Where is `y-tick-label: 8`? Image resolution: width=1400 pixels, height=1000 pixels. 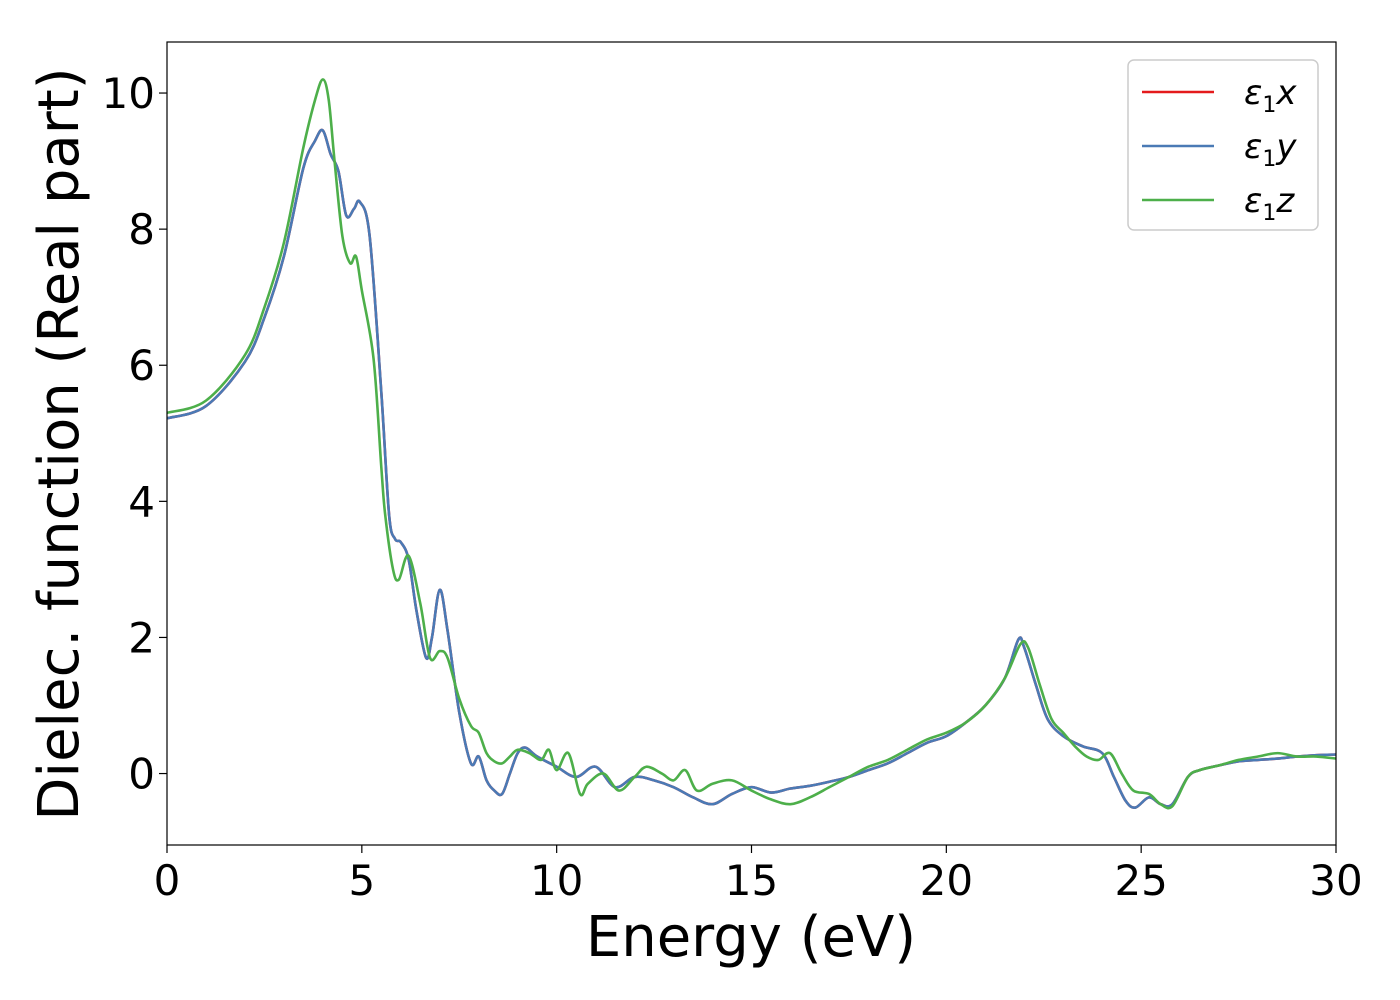 y-tick-label: 8 is located at coordinates (141, 229).